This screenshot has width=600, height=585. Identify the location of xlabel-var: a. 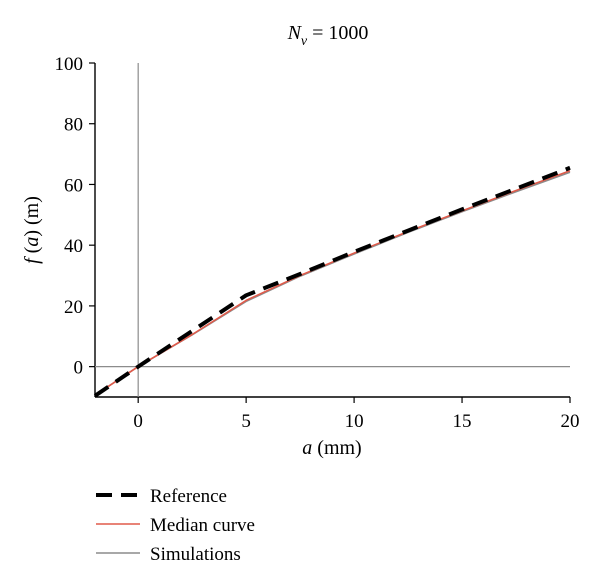
(307, 448).